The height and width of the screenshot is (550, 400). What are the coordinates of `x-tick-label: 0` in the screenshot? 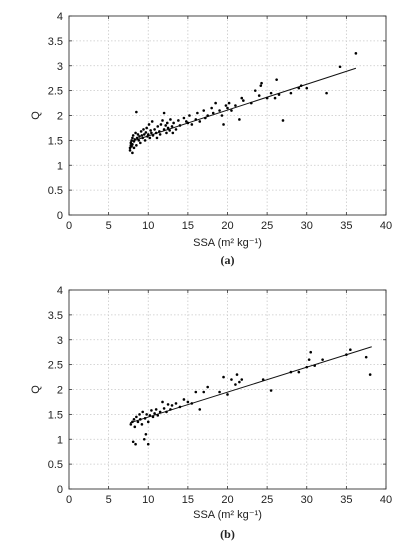 It's located at (69, 226).